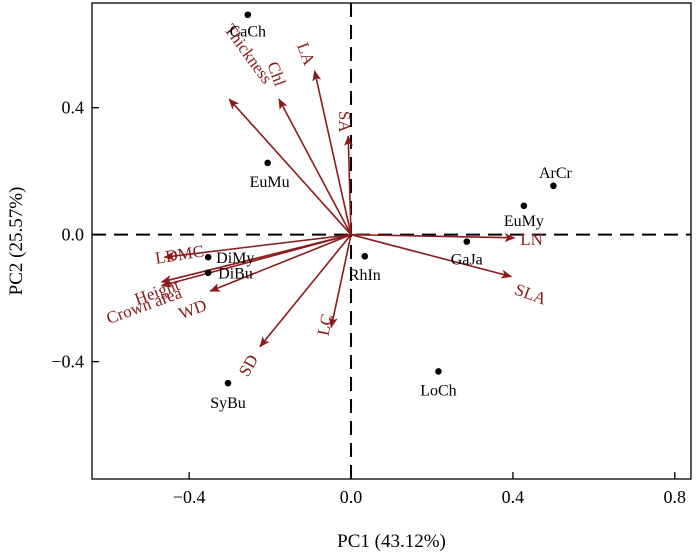  I want to click on vector-sd-arrow, so click(305, 291).